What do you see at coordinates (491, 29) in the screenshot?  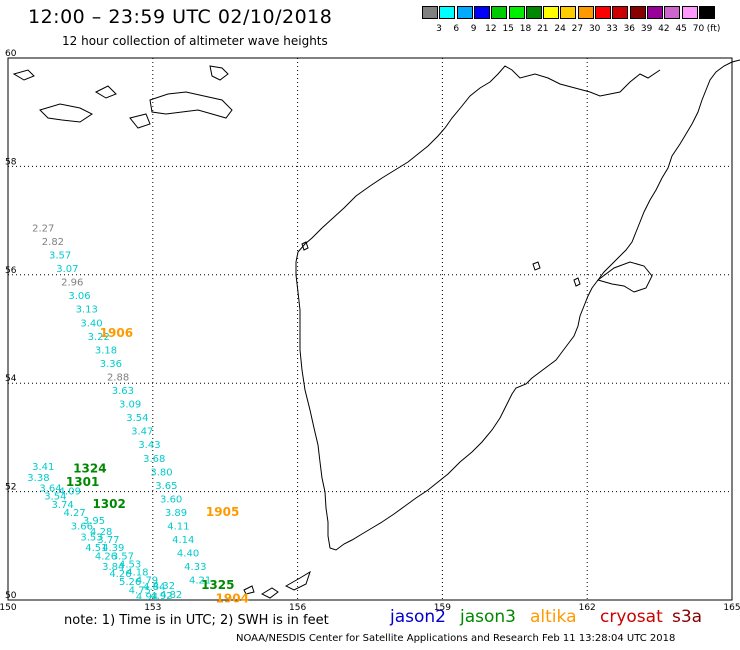 I see `scale-label: 12` at bounding box center [491, 29].